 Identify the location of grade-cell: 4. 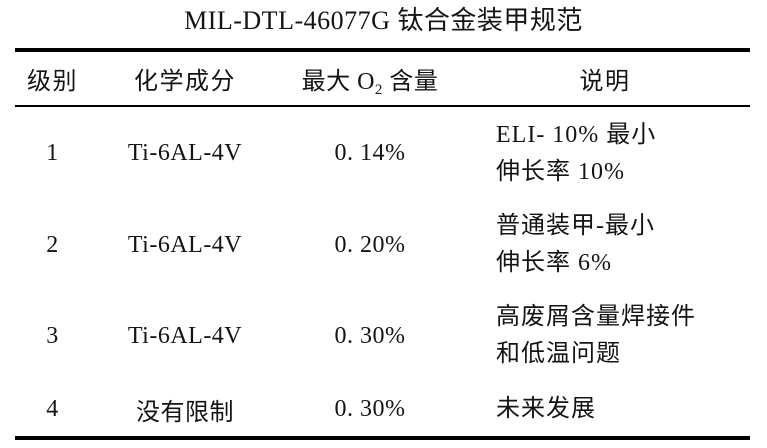
(52, 408).